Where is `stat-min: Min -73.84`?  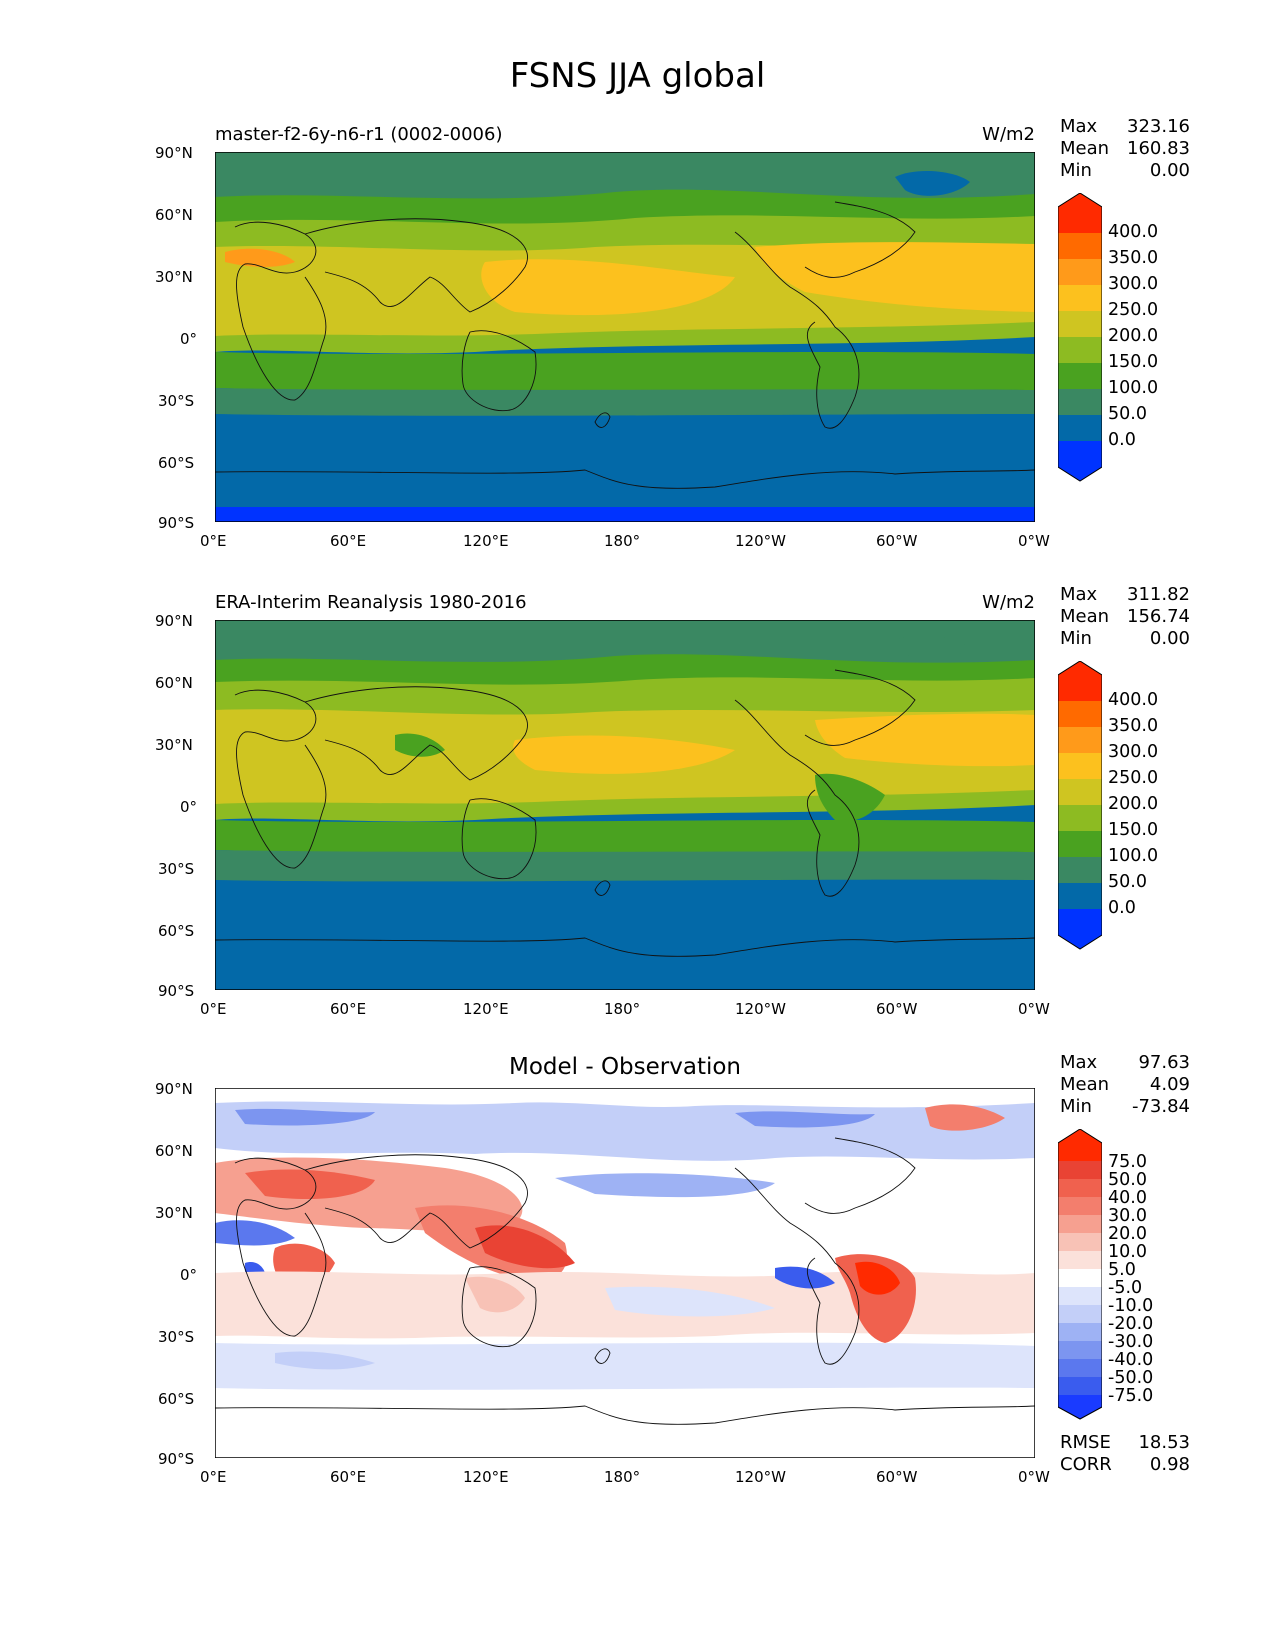
stat-min: Min -73.84 is located at coordinates (1125, 1106).